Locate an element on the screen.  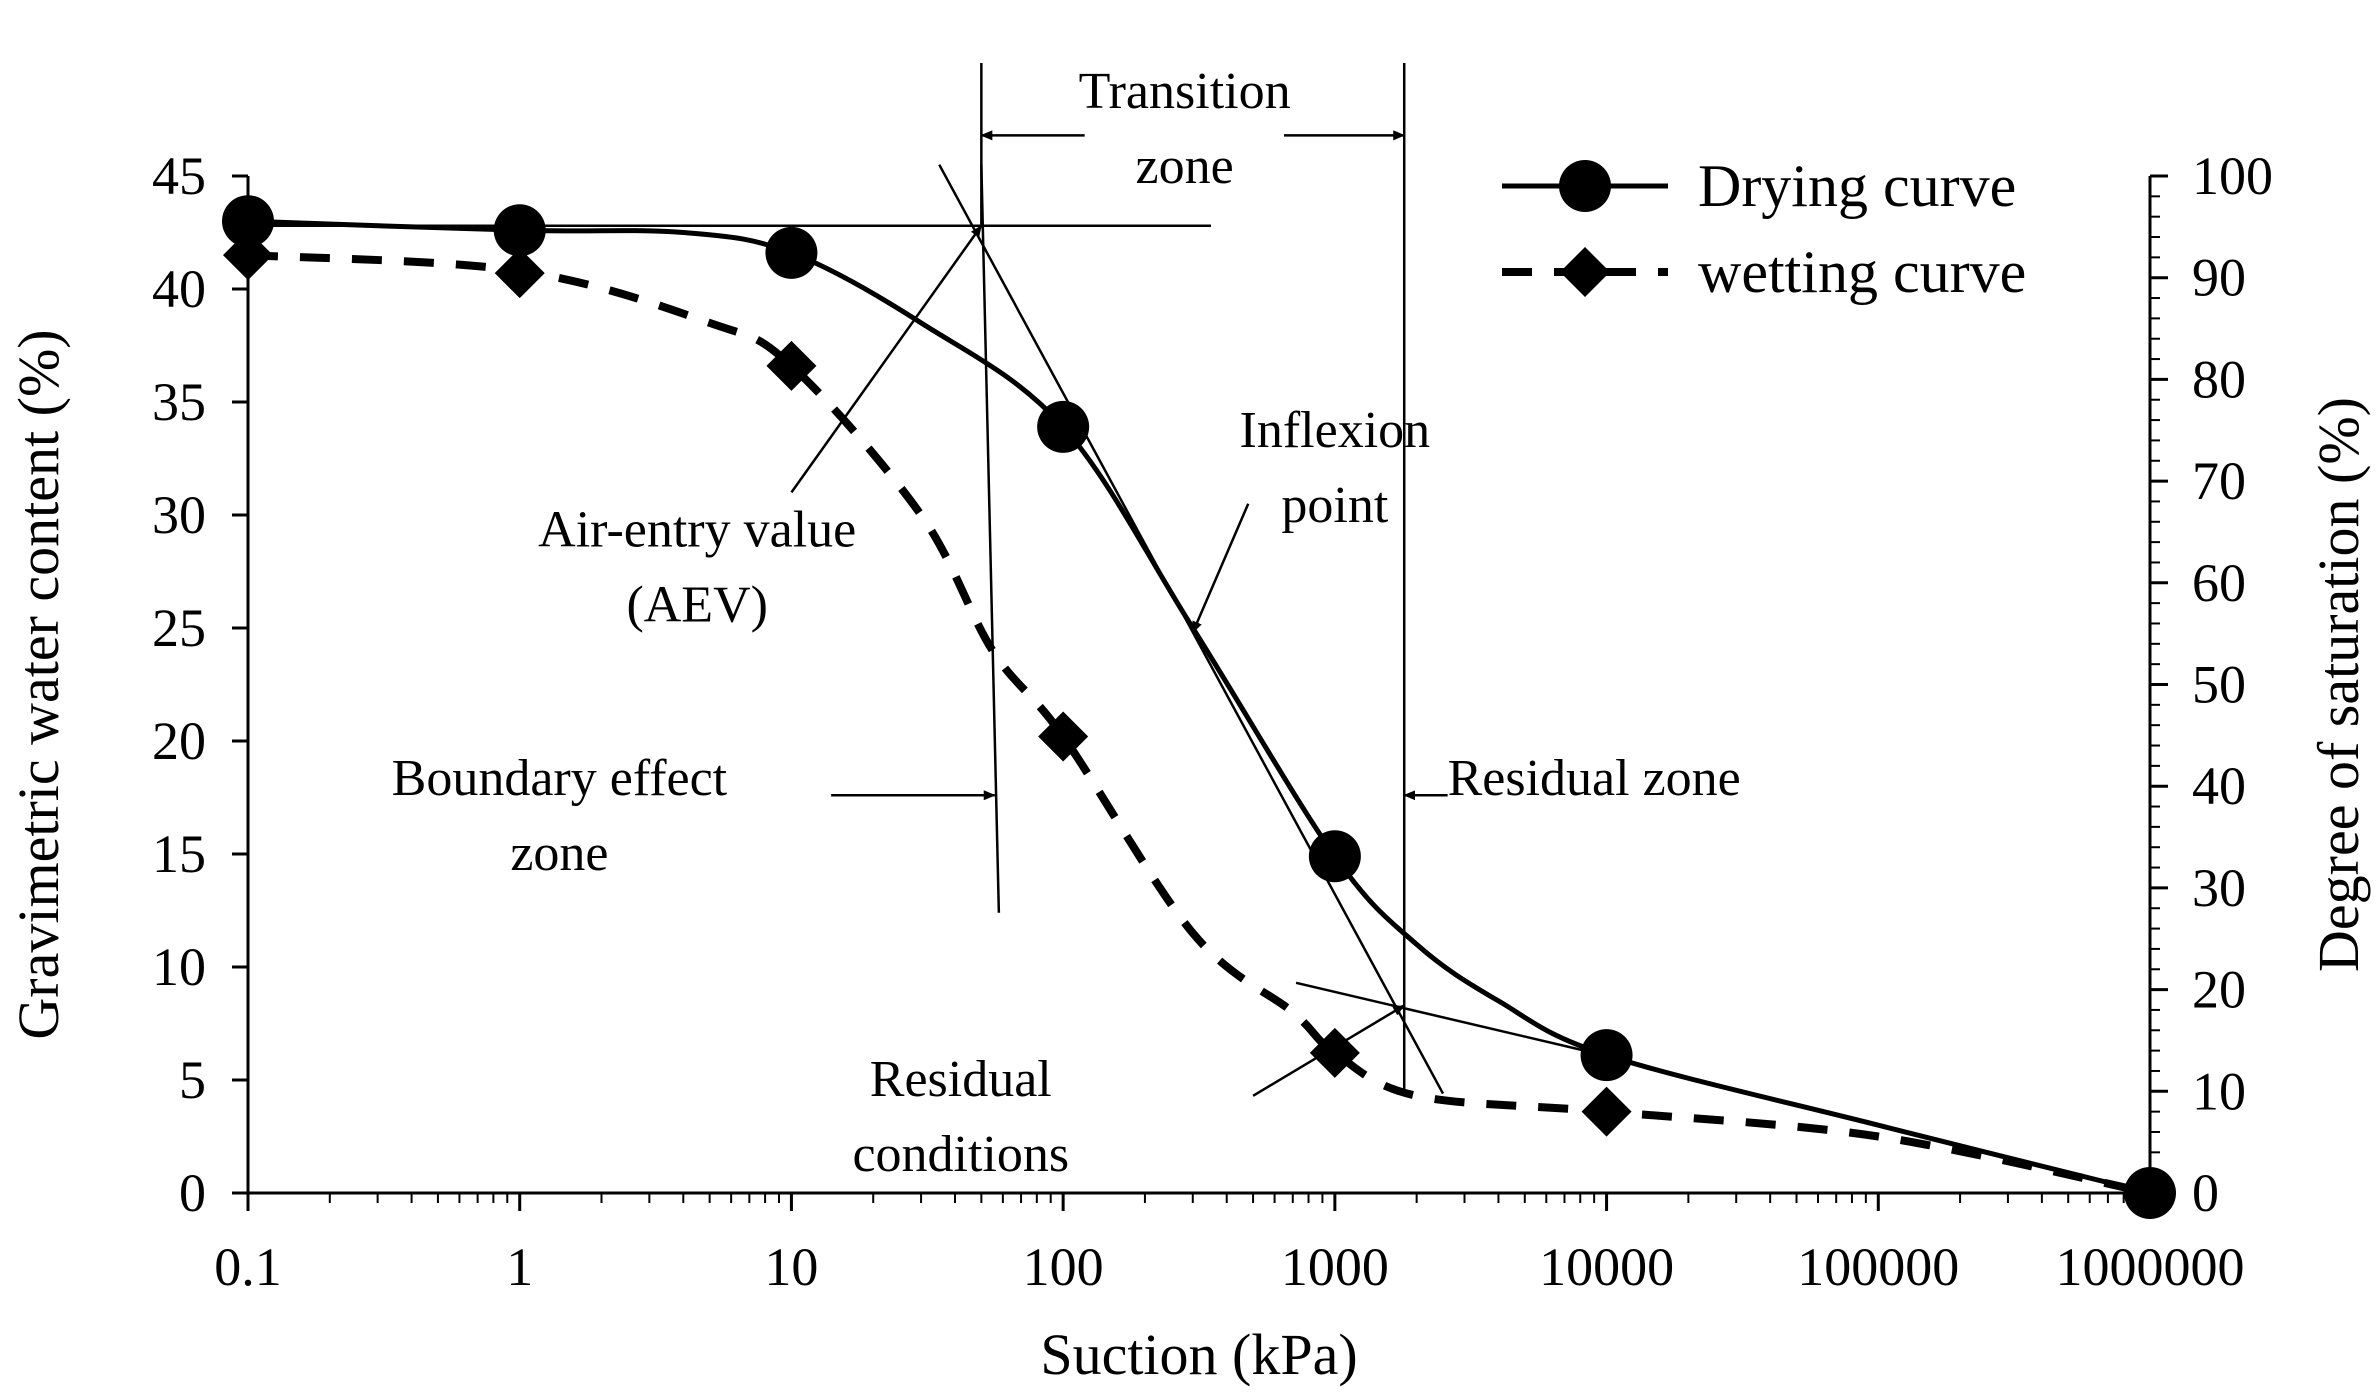
x-tick-label: 1 is located at coordinates (519, 1267).